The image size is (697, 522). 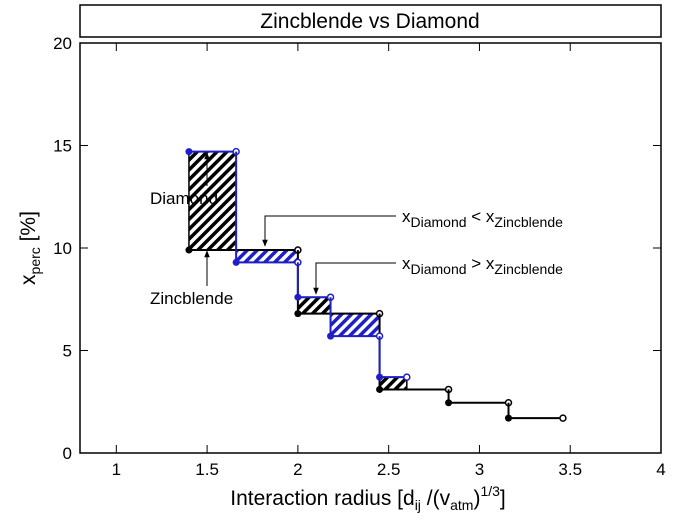 What do you see at coordinates (67, 453) in the screenshot?
I see `y-tick-label: 0` at bounding box center [67, 453].